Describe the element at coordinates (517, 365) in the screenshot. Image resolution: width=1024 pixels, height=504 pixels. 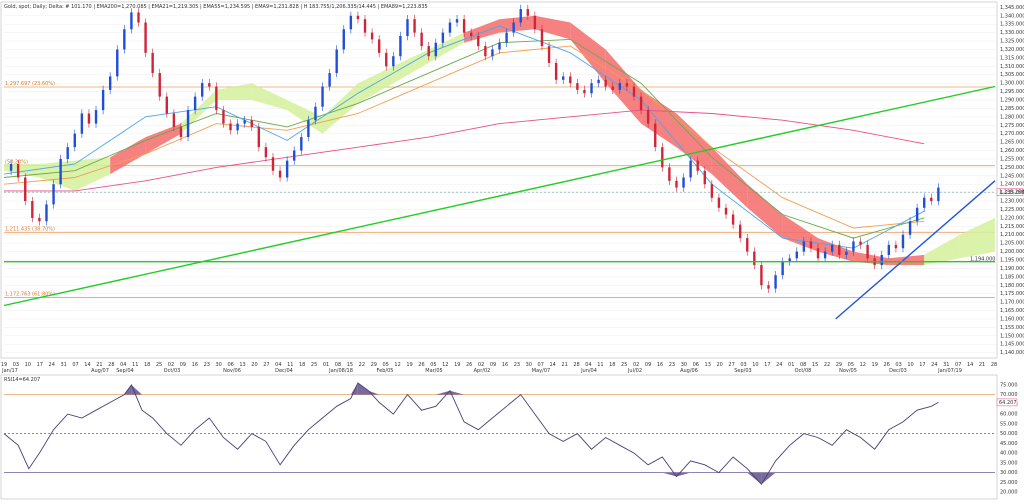
I see `date-tick-label: 23` at that location.